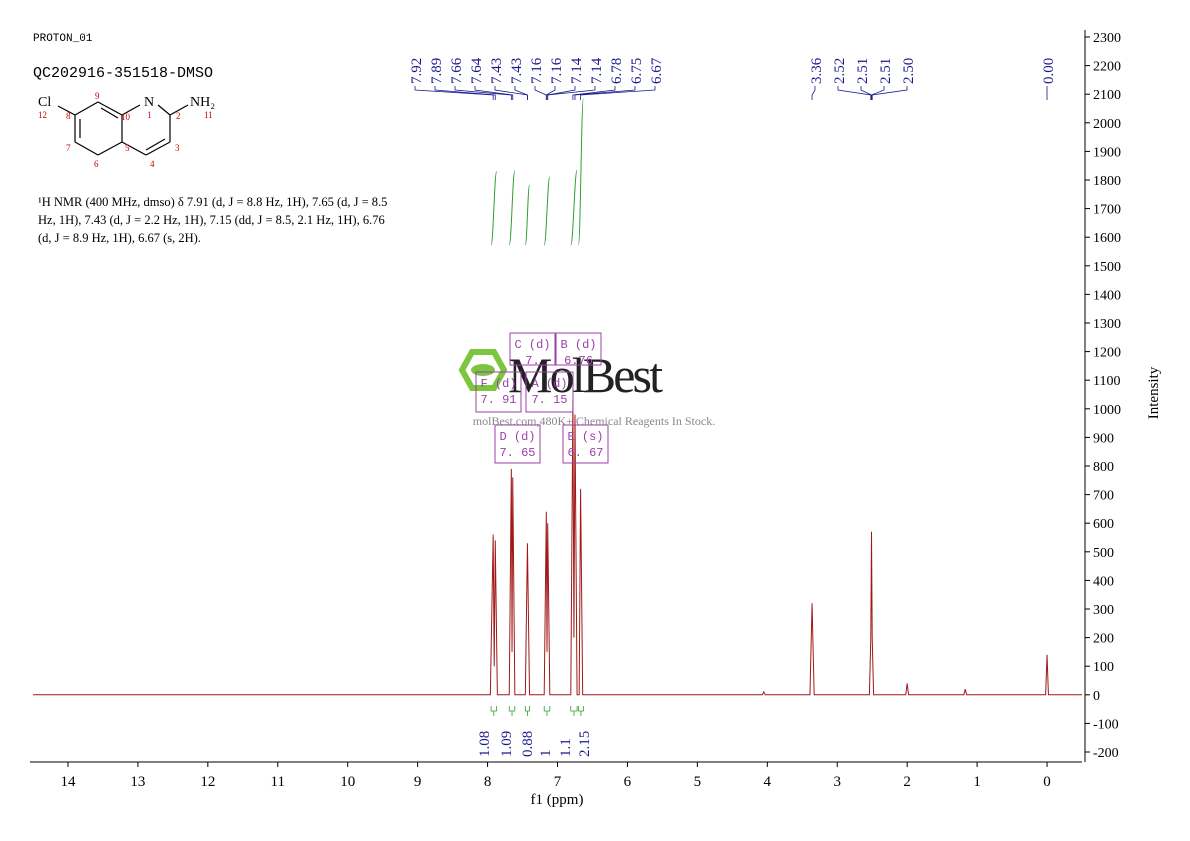 Image resolution: width=1190 pixels, height=841 pixels. I want to click on peak-label: 7.66, so click(457, 70).